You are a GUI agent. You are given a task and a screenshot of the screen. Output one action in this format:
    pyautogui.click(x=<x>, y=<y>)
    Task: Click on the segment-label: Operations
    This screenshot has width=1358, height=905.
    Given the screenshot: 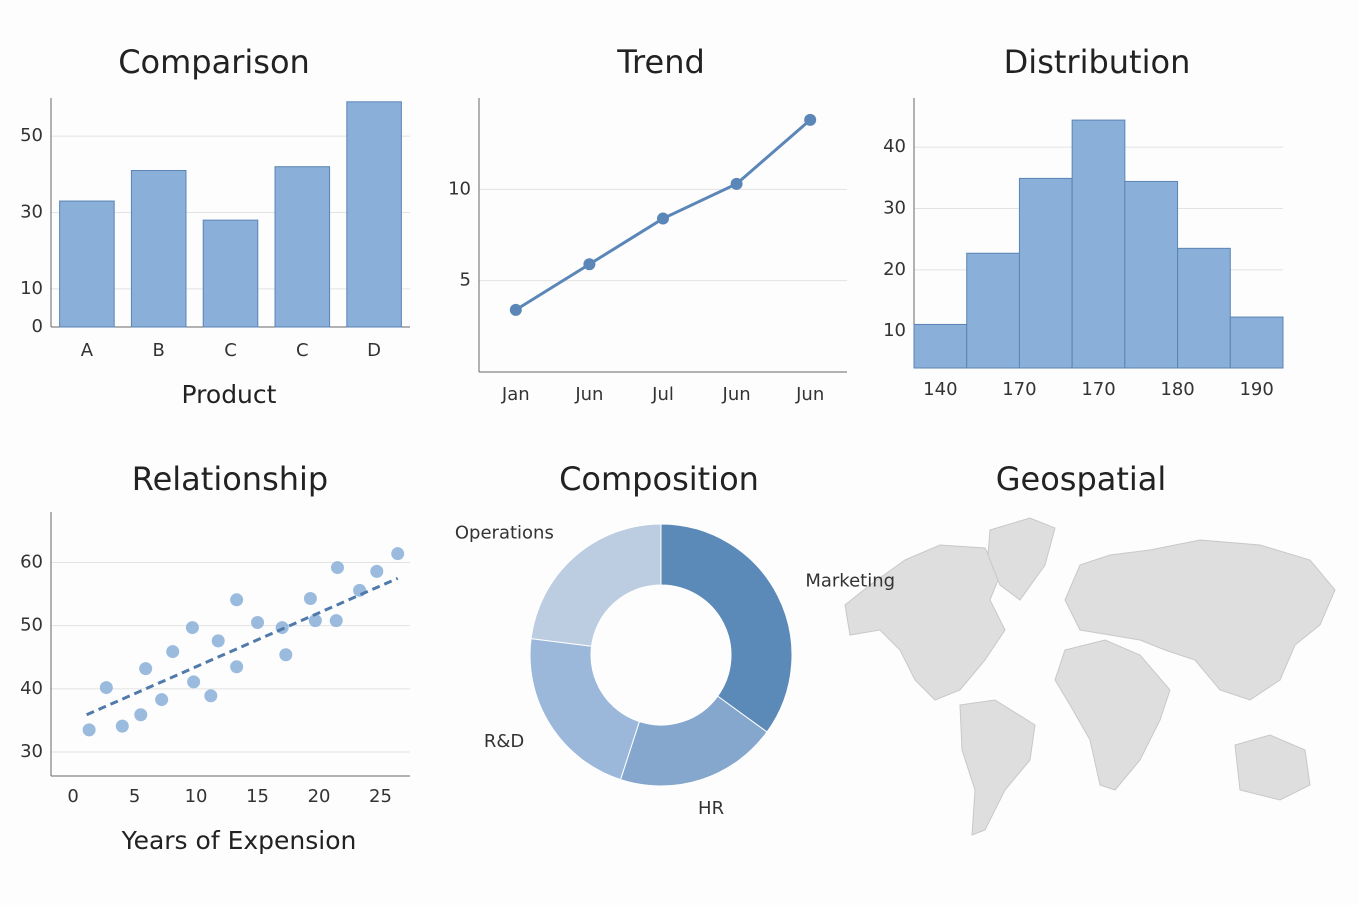 What is the action you would take?
    pyautogui.click(x=504, y=532)
    